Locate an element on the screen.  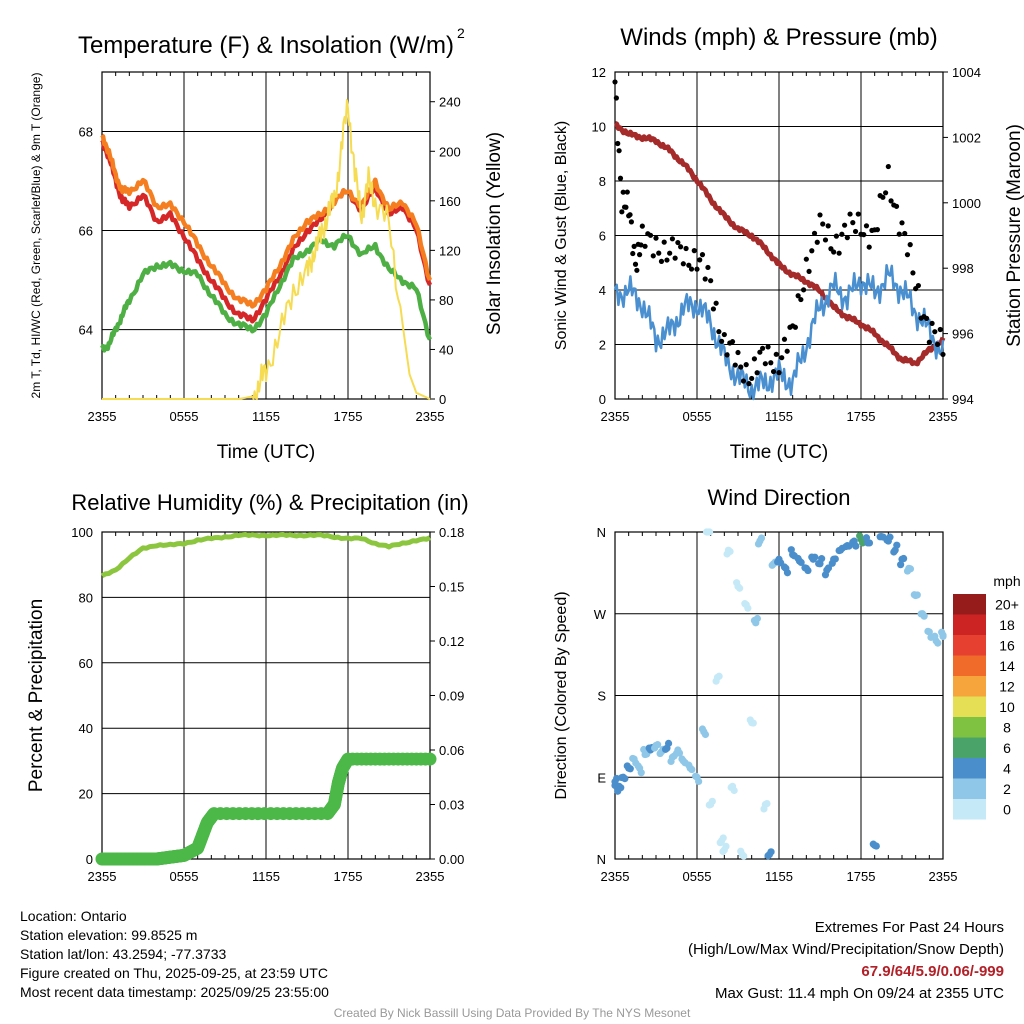
x-tick-label: 0555 is located at coordinates (184, 876).